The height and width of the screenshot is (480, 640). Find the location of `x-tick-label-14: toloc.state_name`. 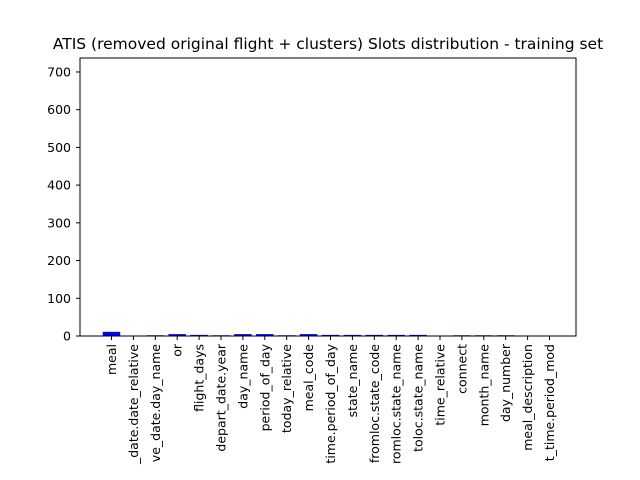

x-tick-label-14: toloc.state_name is located at coordinates (418, 398).